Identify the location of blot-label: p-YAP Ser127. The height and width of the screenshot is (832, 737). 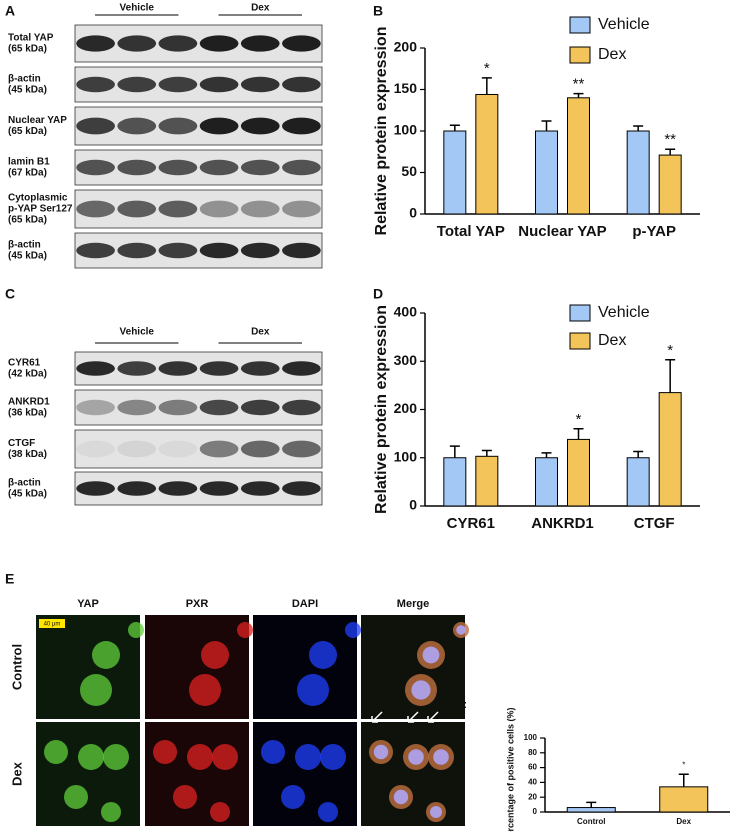
(40, 209).